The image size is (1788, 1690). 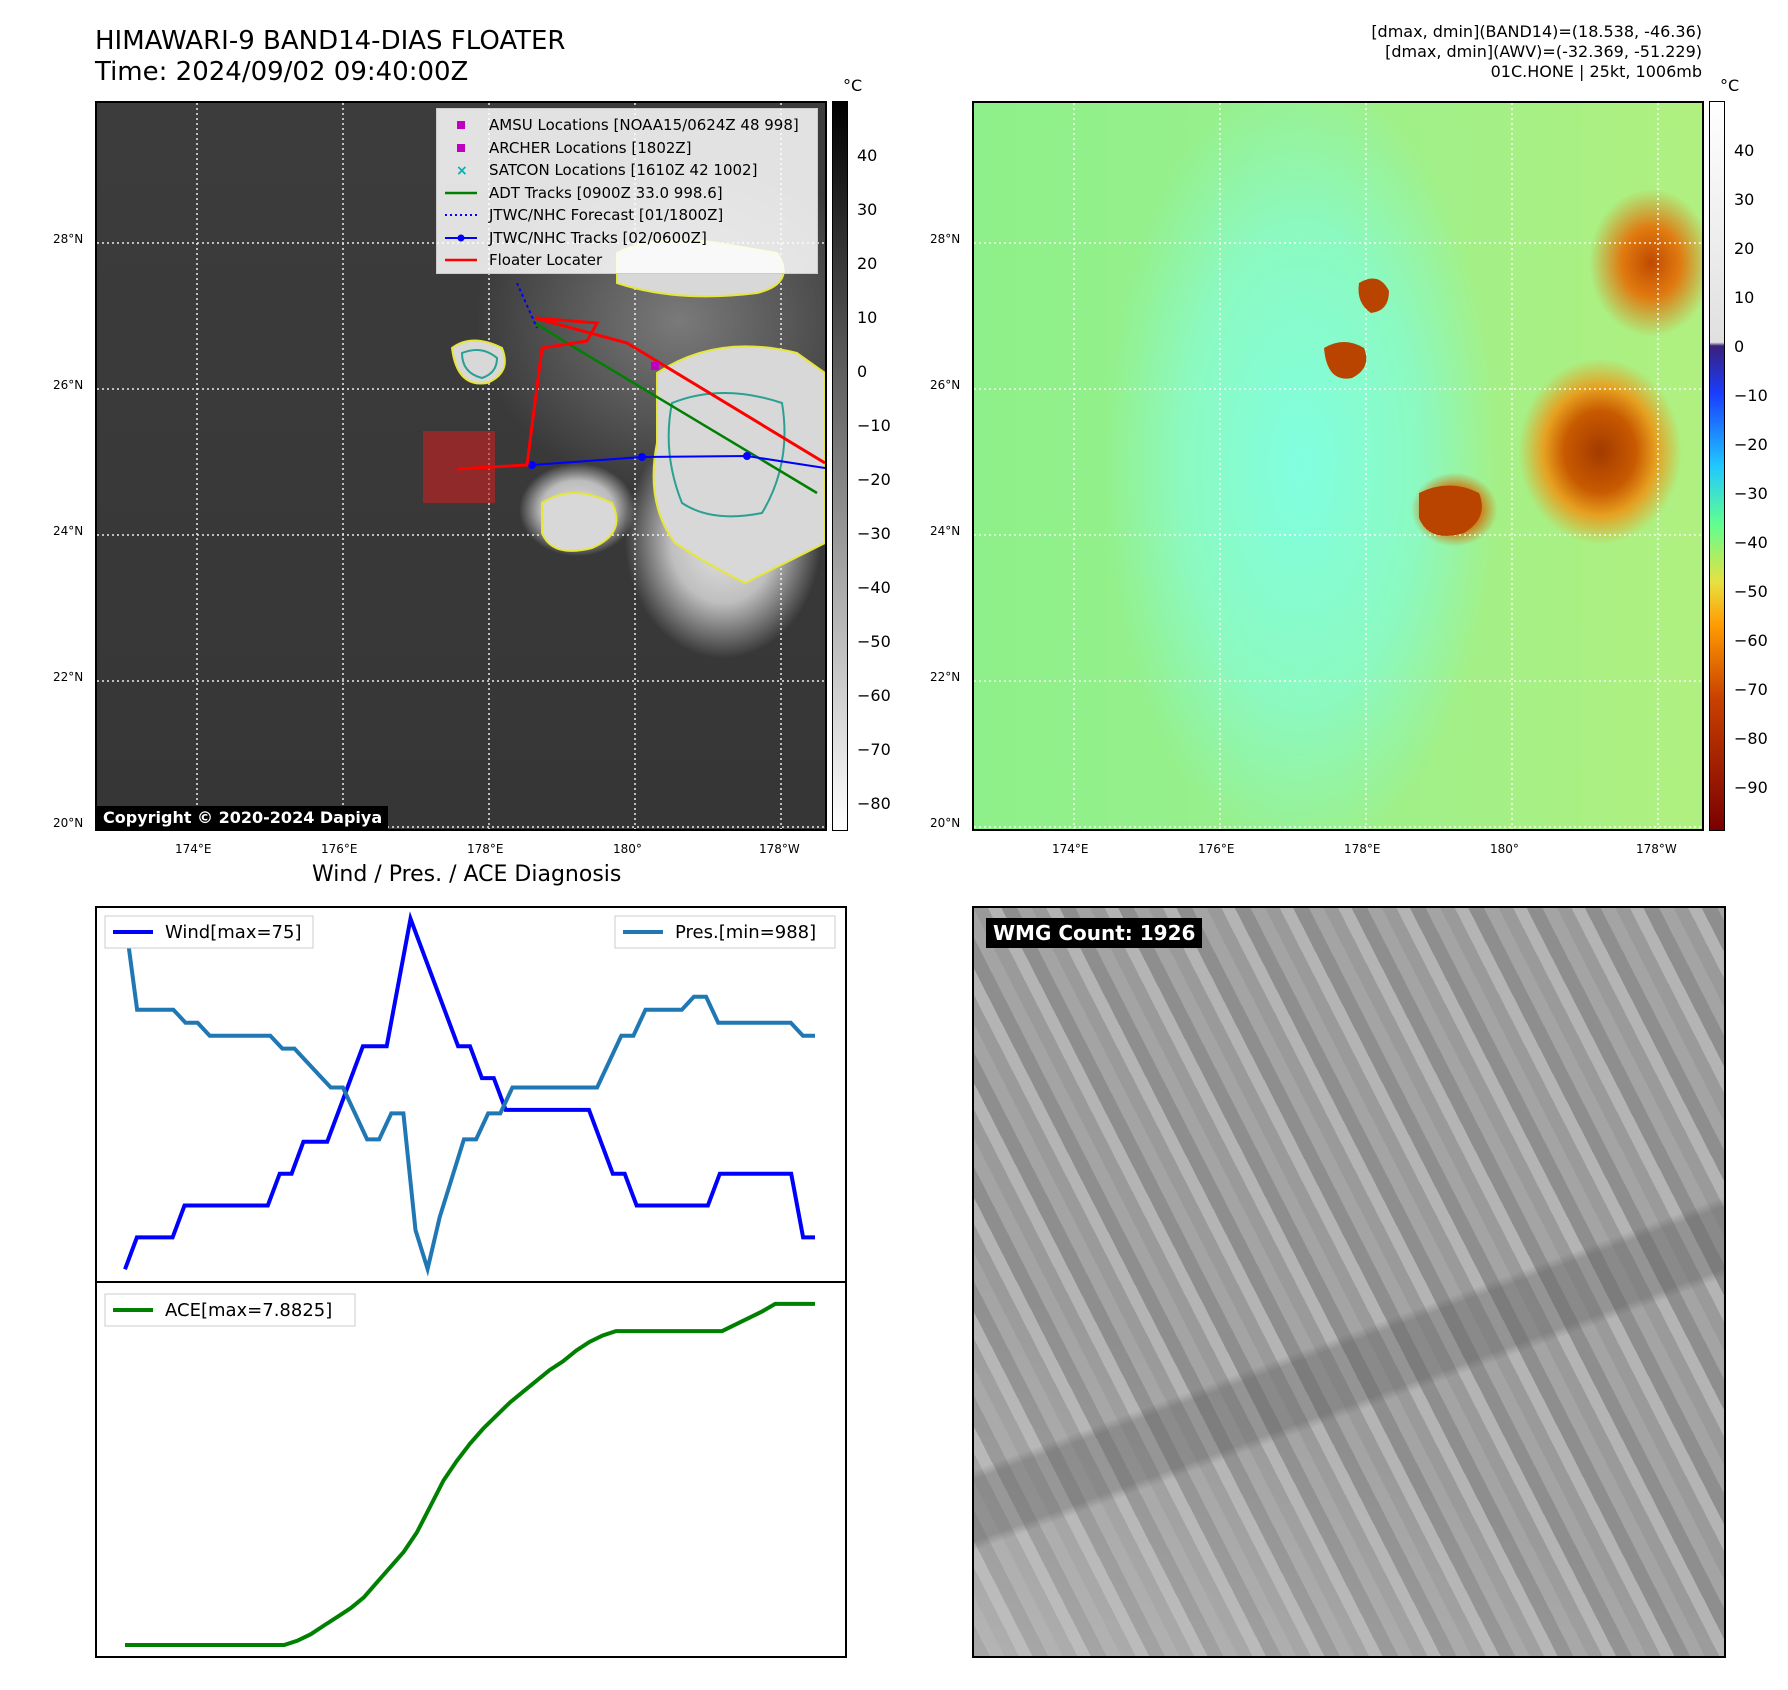 I want to click on colorbar-tick-label: −90, so click(x=1751, y=787).